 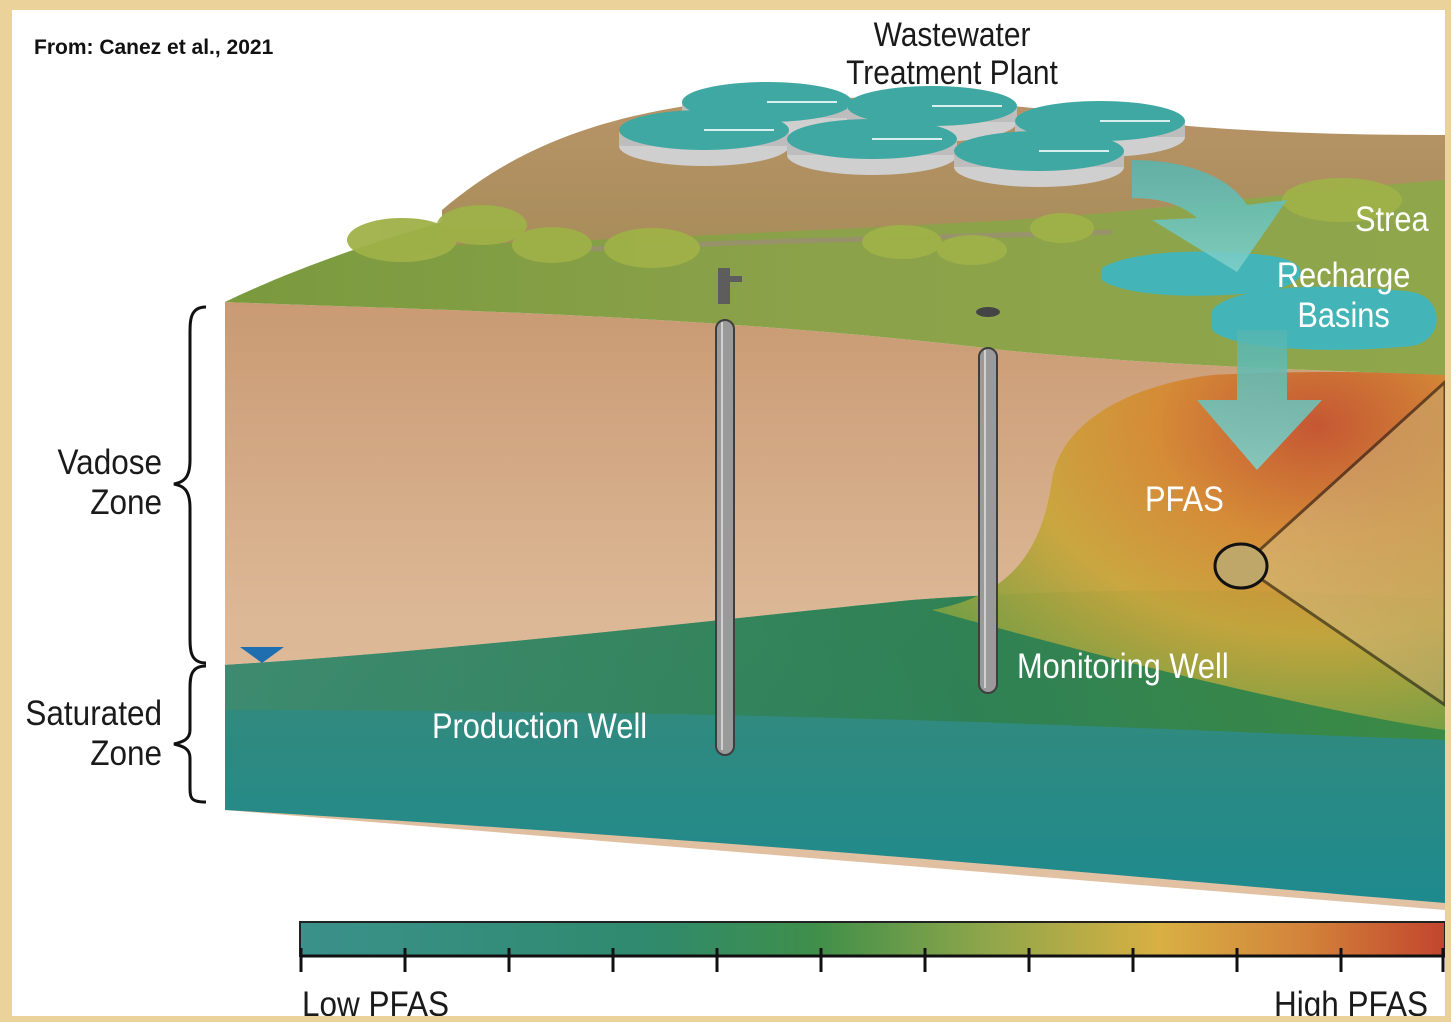 I want to click on production-well, so click(x=728, y=512).